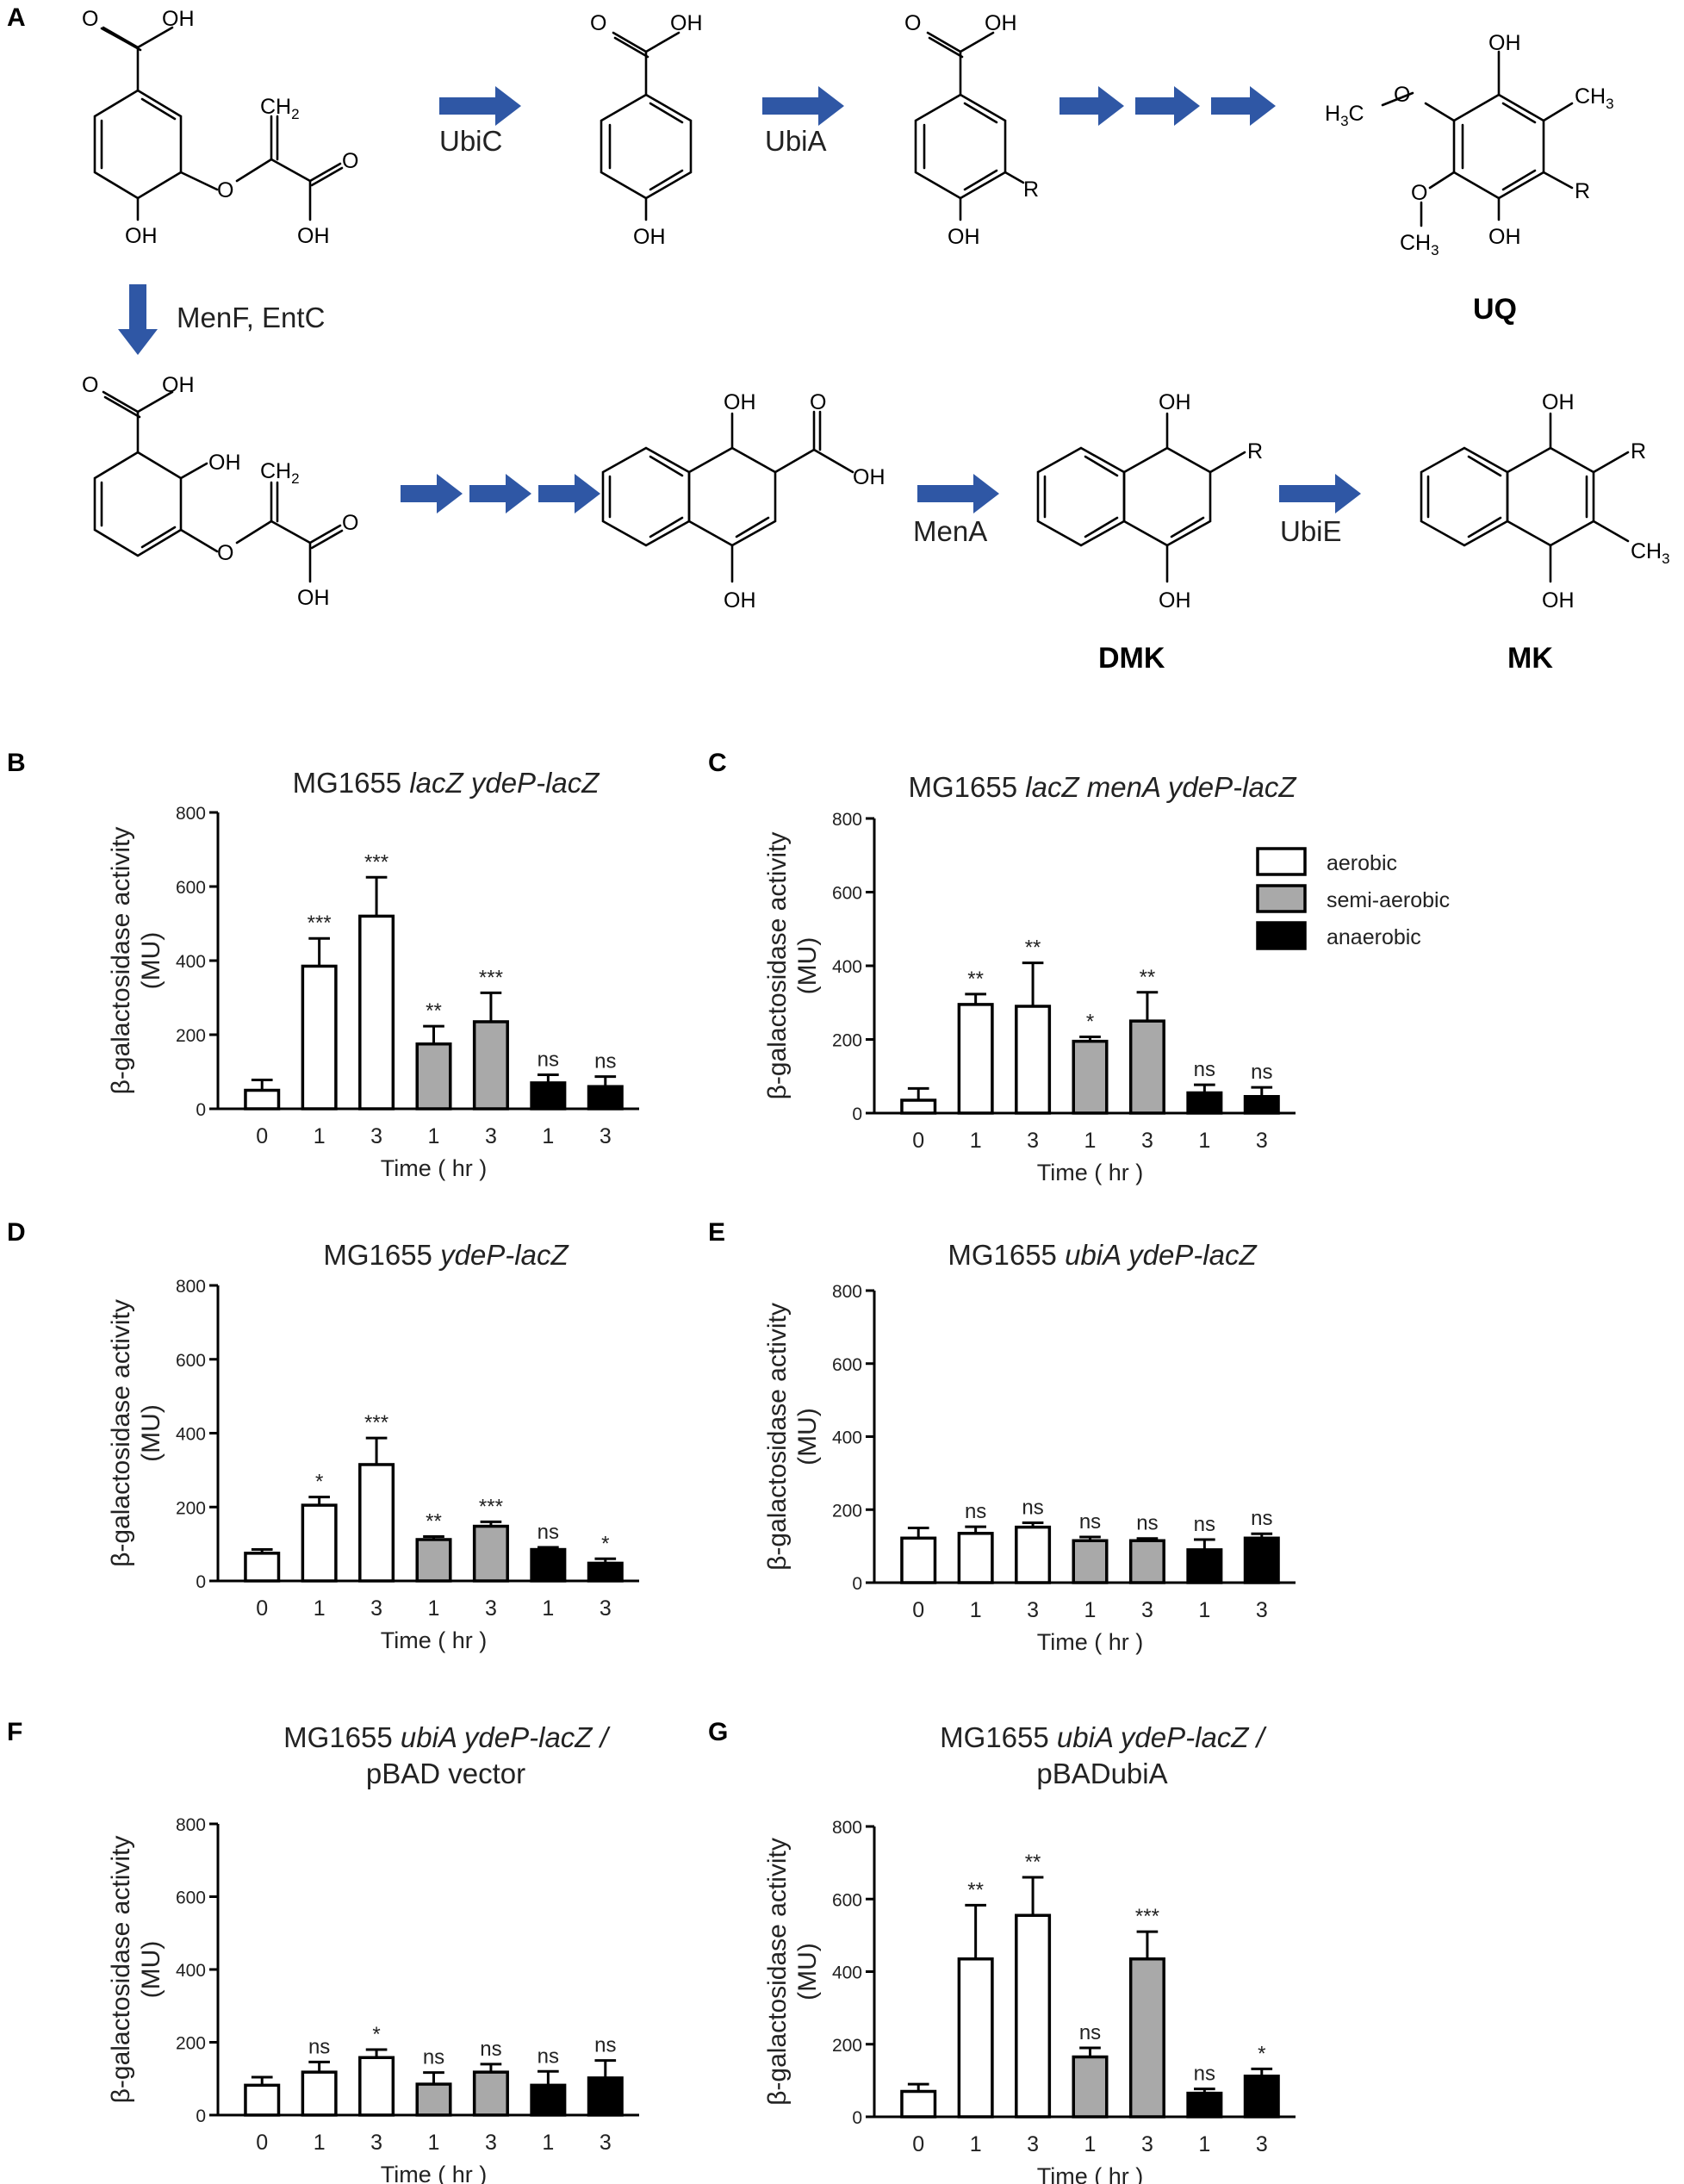  Describe the element at coordinates (191, 888) in the screenshot. I see `y-tick-label: 600` at that location.